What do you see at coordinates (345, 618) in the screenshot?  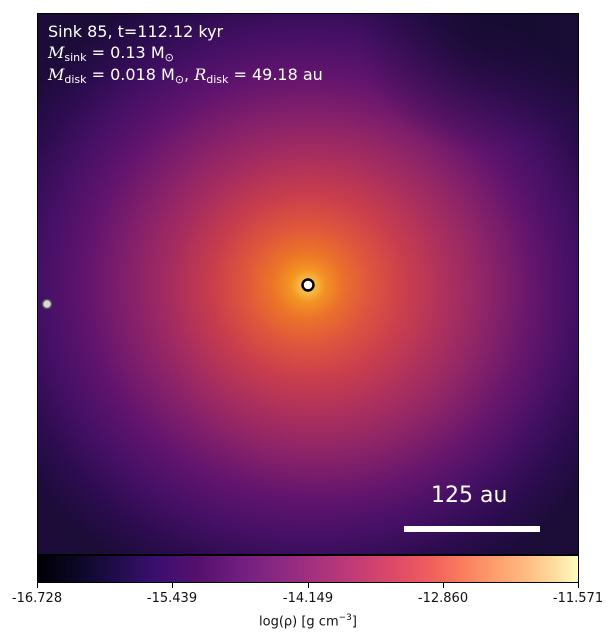 I see `colorbar-label-exponent: −3` at bounding box center [345, 618].